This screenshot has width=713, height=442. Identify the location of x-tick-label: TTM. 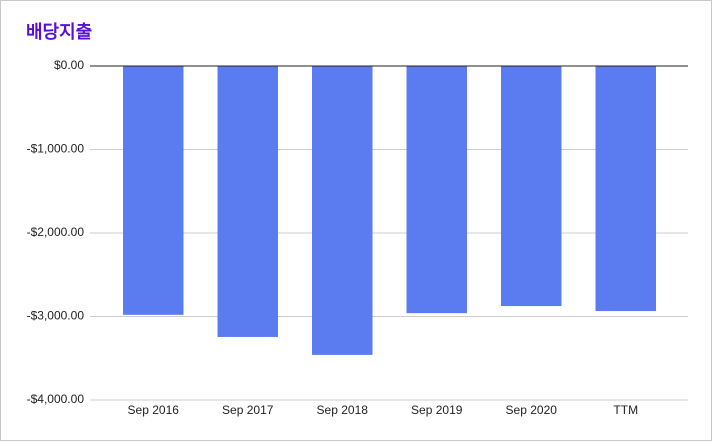
(625, 410).